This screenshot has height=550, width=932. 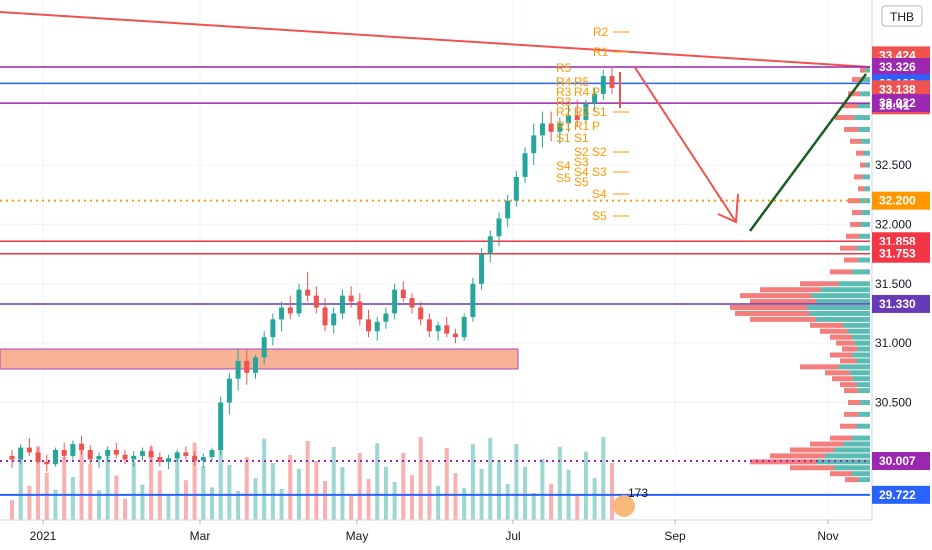 I want to click on pivot-label: R2, so click(x=601, y=32).